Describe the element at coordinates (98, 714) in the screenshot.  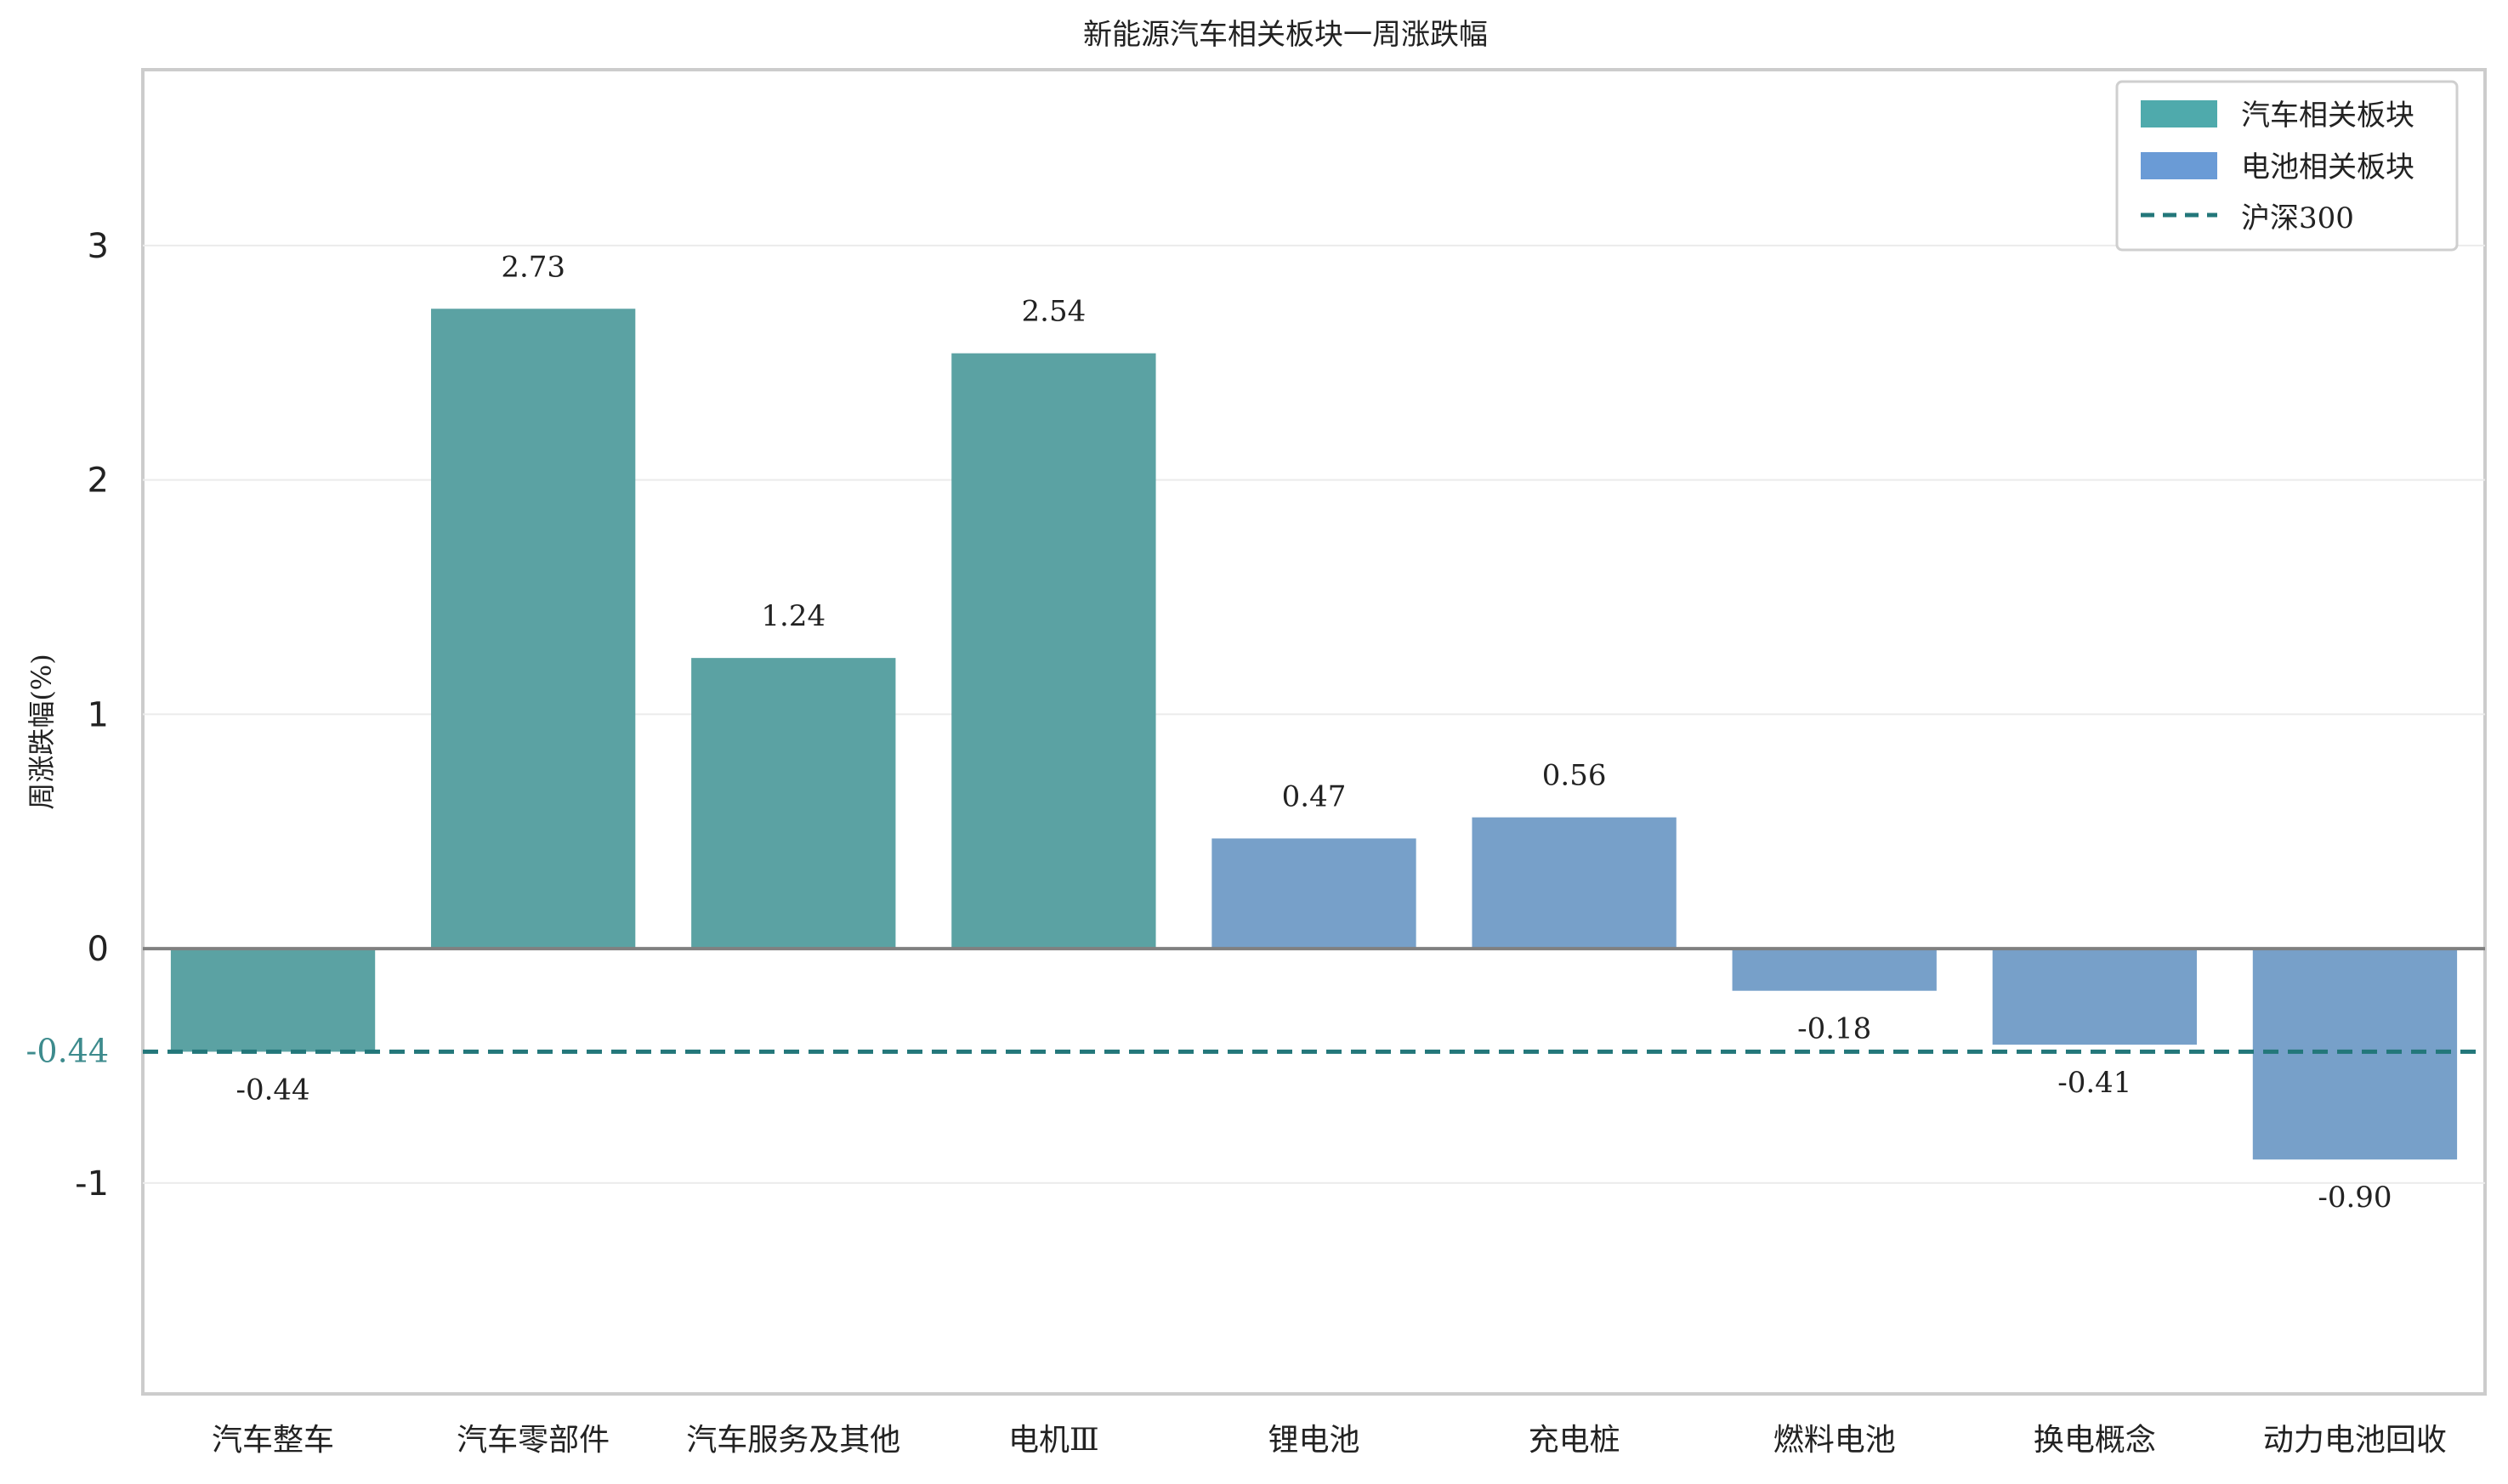
I see `y-tick-label: 1` at that location.